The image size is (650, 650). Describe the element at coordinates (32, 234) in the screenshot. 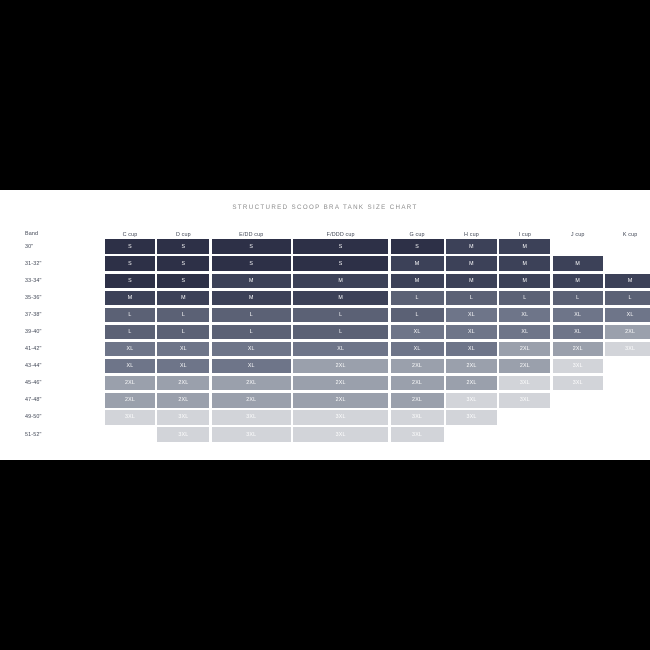

I see `column-header-band: Band` at that location.